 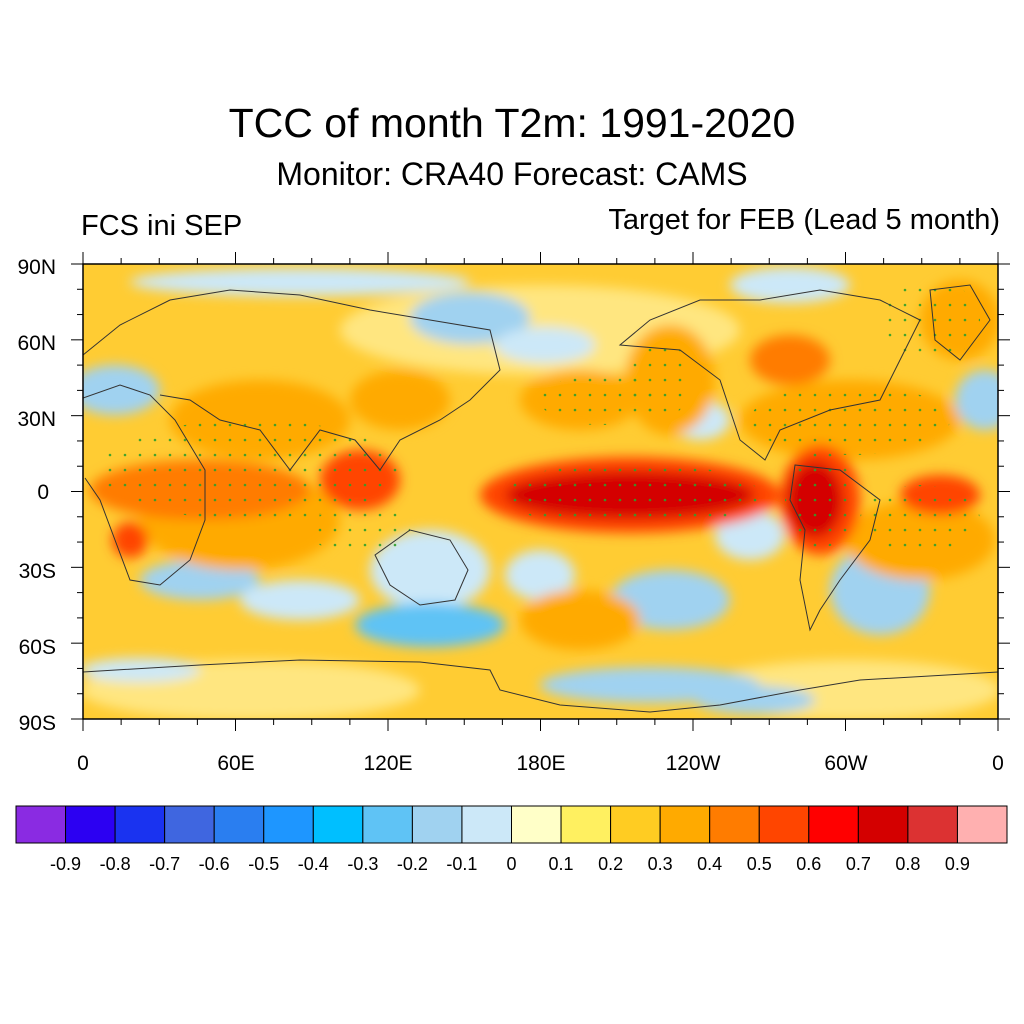 I want to click on target-label: Target for FEB (Lead 5 month), so click(x=804, y=220).